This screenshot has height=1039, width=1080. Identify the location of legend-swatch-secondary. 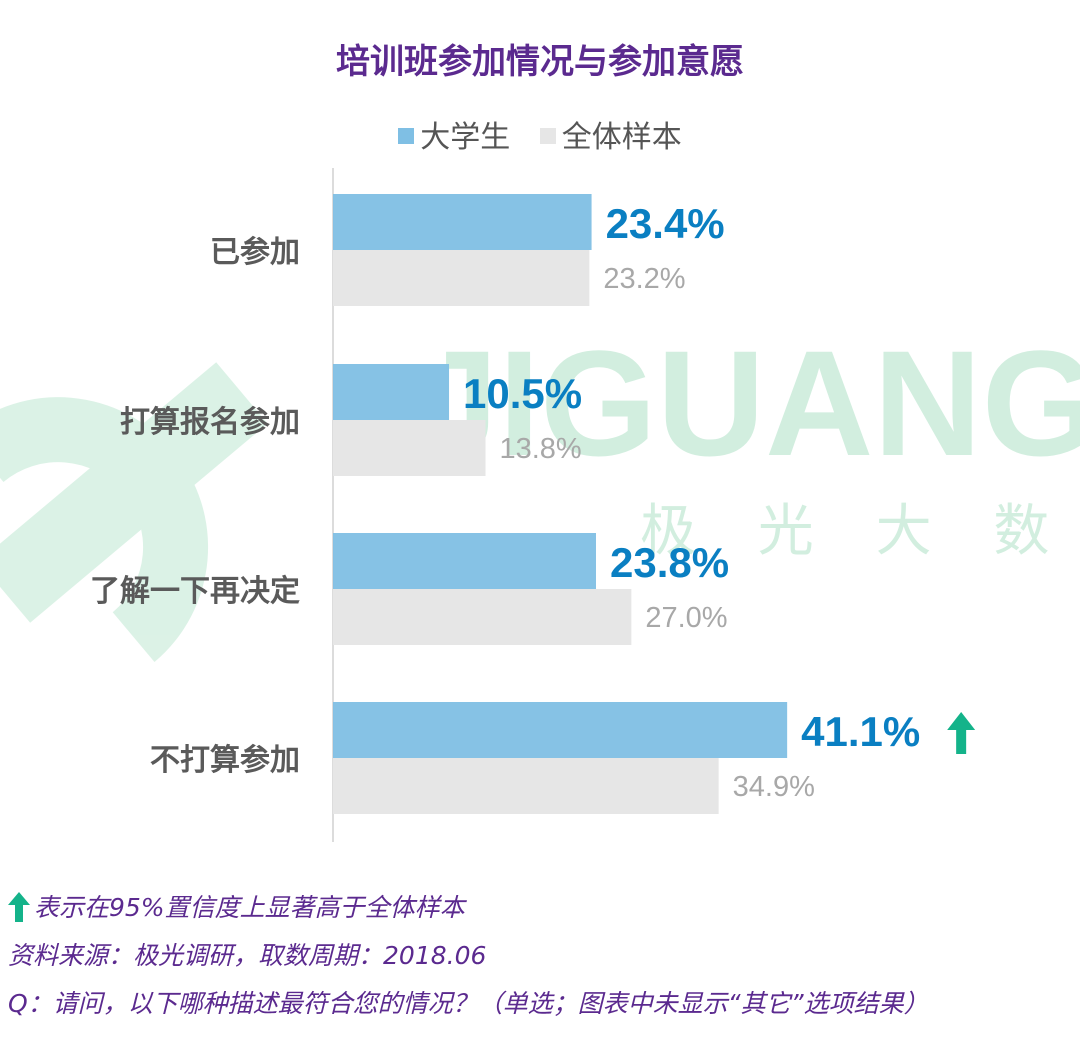
(547, 135).